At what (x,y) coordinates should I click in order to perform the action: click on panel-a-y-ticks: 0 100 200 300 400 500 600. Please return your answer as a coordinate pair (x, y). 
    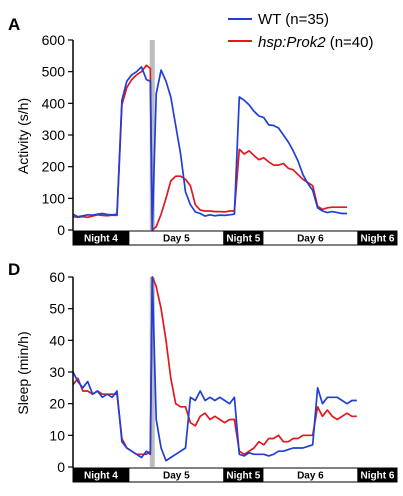
    Looking at the image, I should click on (57, 135).